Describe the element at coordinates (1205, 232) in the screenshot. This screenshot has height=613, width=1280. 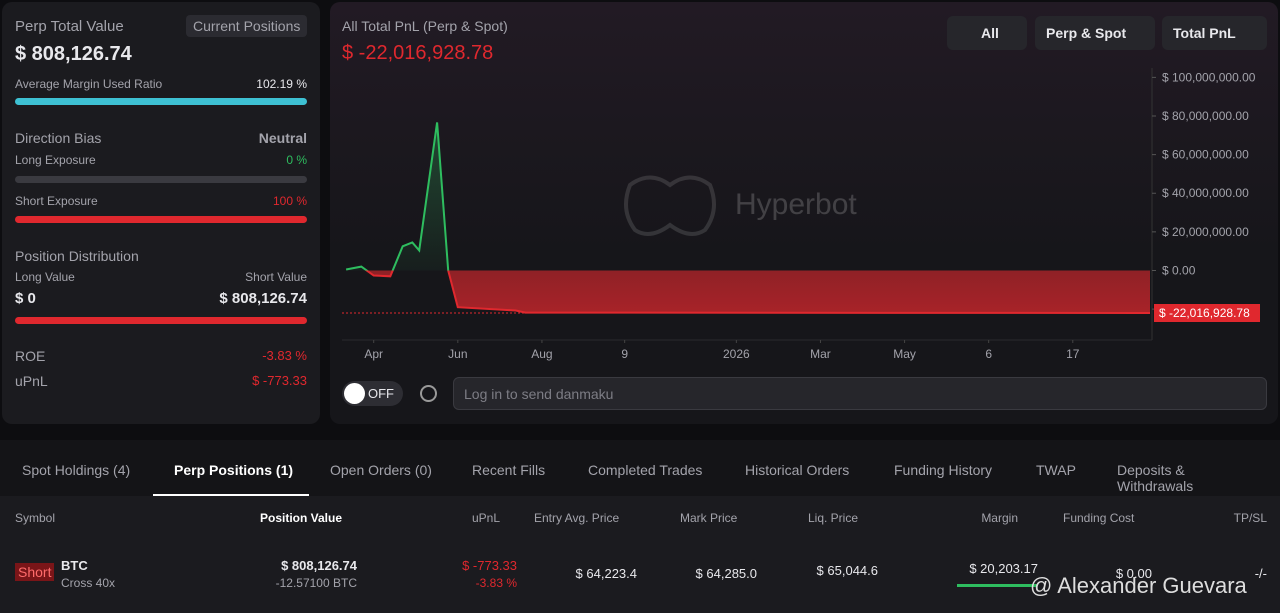
I see `y-tick-label: $ 20,000,000.00` at that location.